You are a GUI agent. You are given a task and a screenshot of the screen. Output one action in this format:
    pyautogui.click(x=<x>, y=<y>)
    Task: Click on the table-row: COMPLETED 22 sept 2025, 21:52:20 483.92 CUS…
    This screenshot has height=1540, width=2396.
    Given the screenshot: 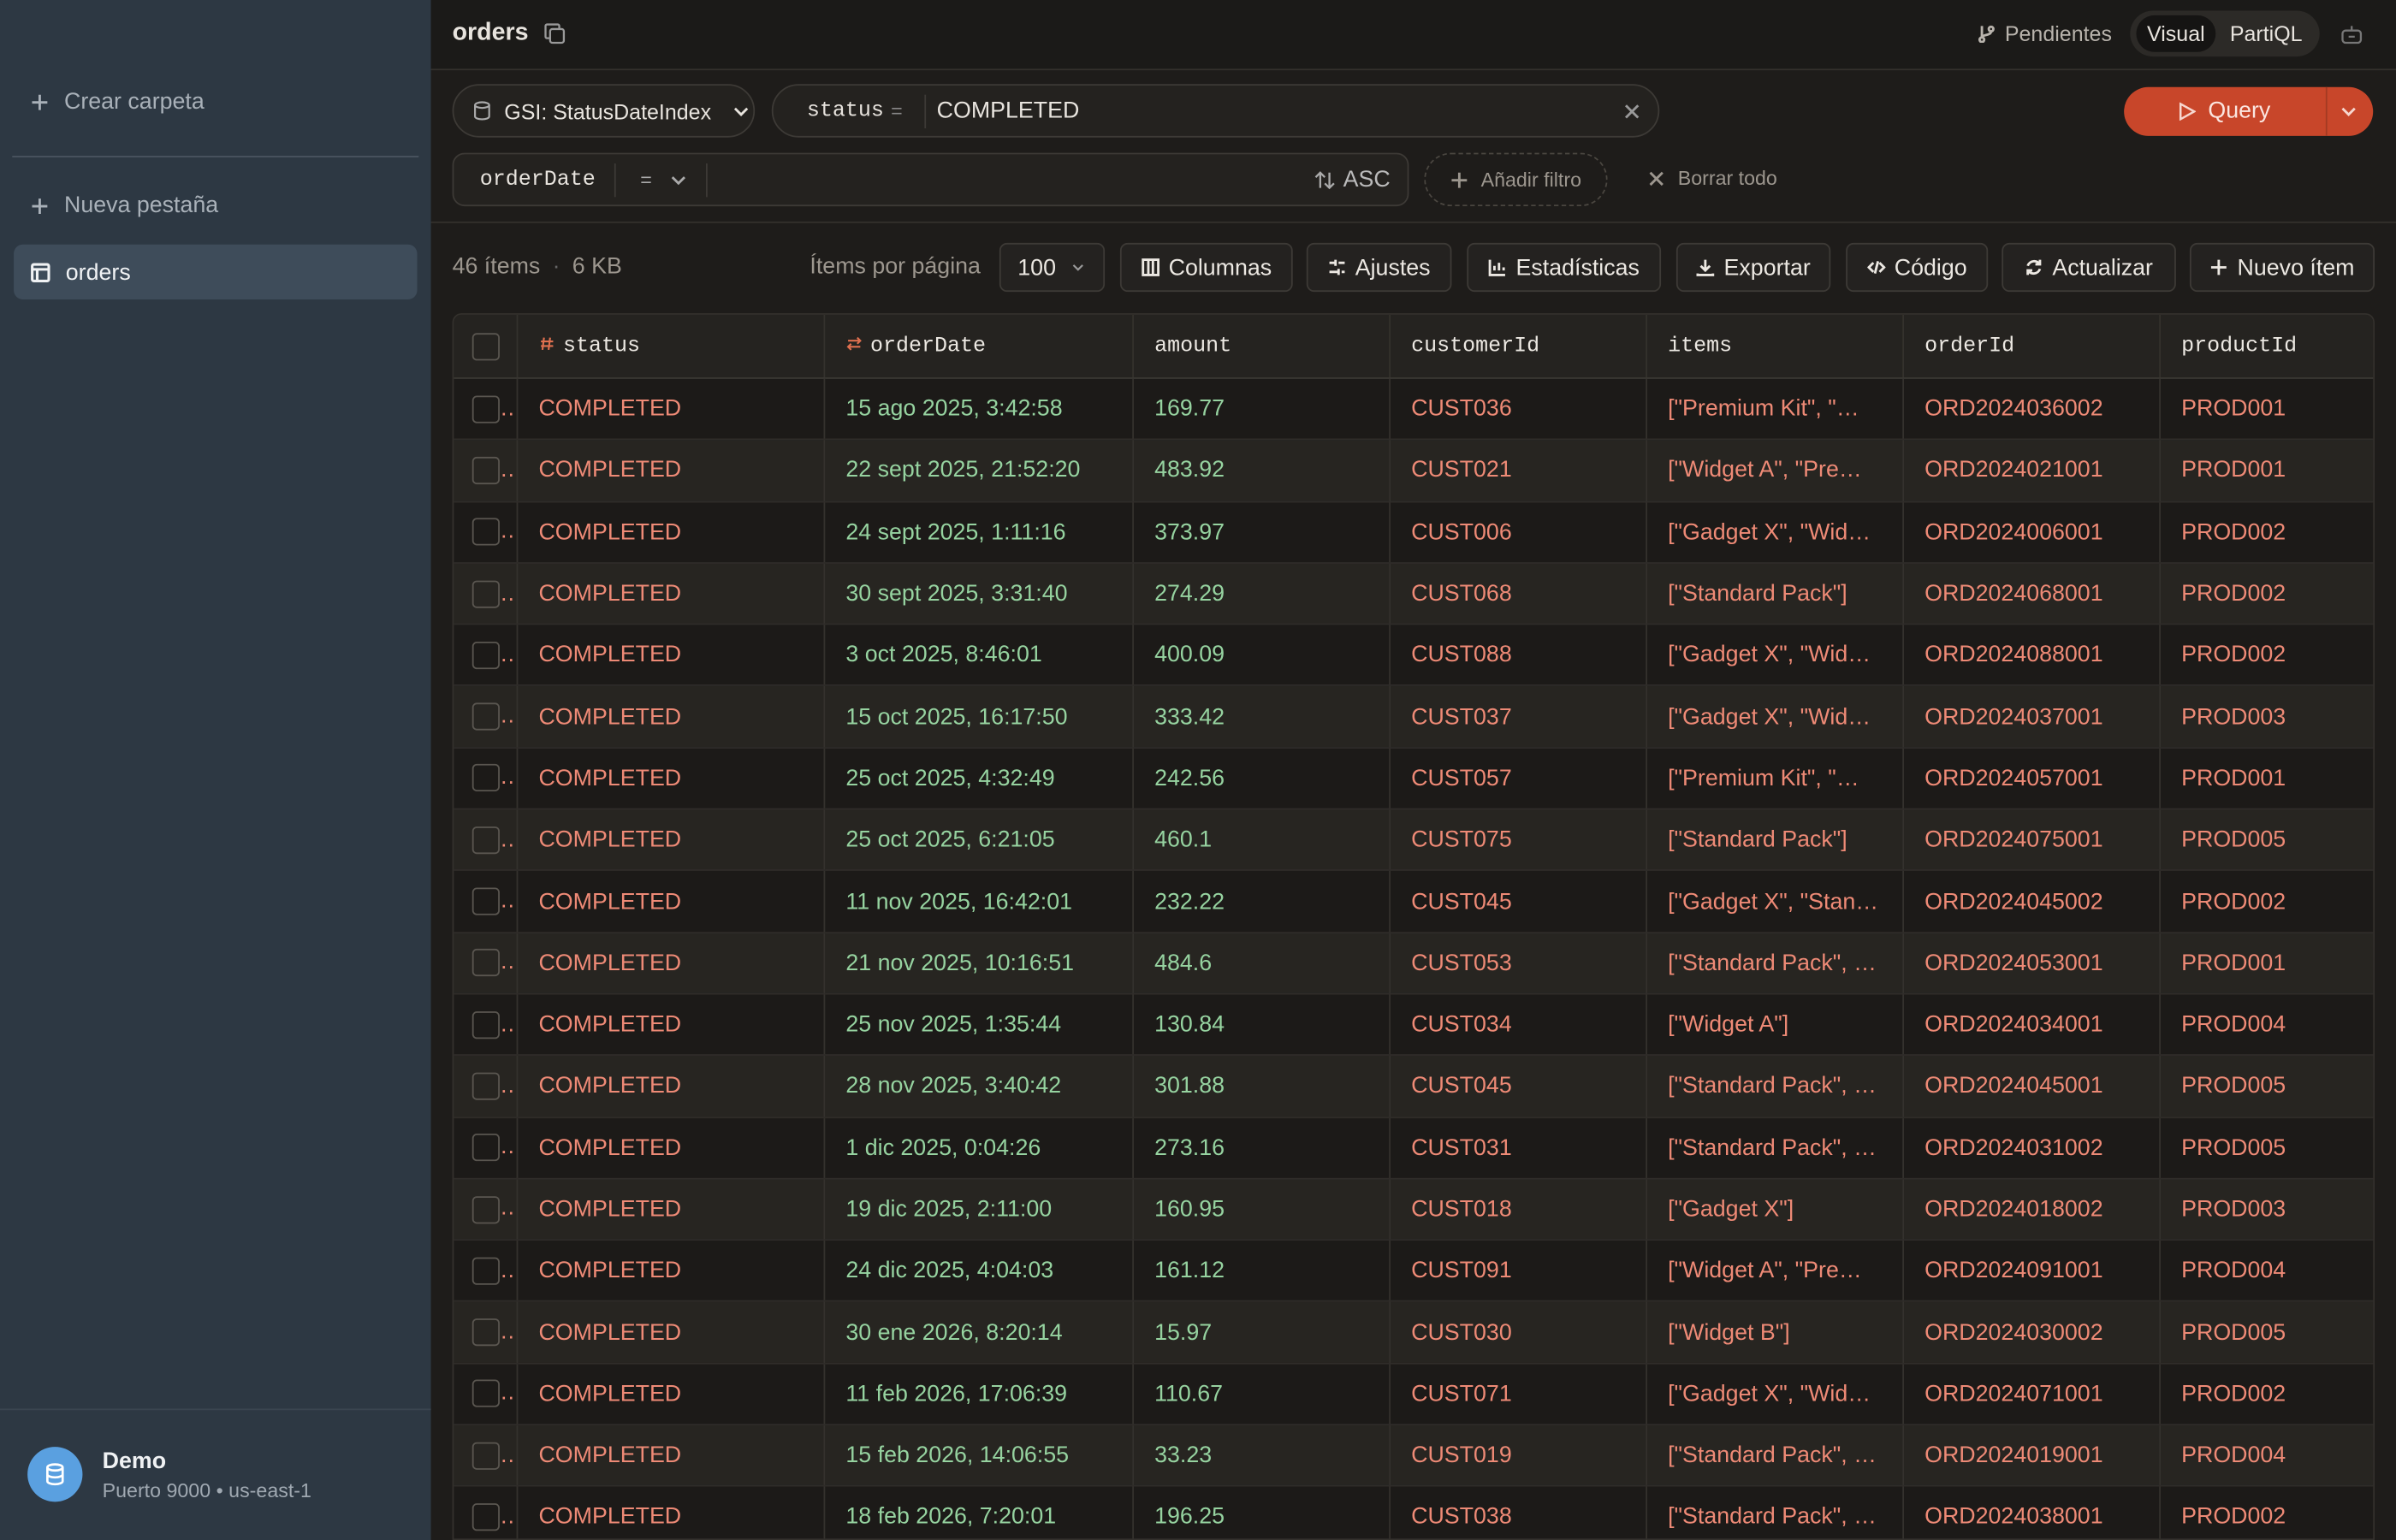 What is the action you would take?
    pyautogui.click(x=1414, y=470)
    